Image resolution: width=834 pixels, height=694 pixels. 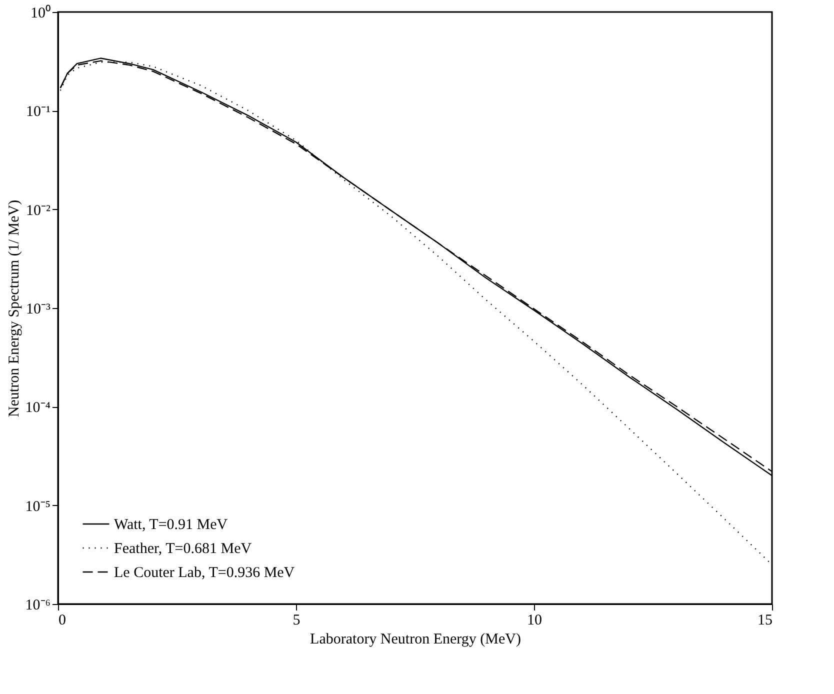 I want to click on legend-label: Feather, T=0.681 MeV, so click(x=183, y=549).